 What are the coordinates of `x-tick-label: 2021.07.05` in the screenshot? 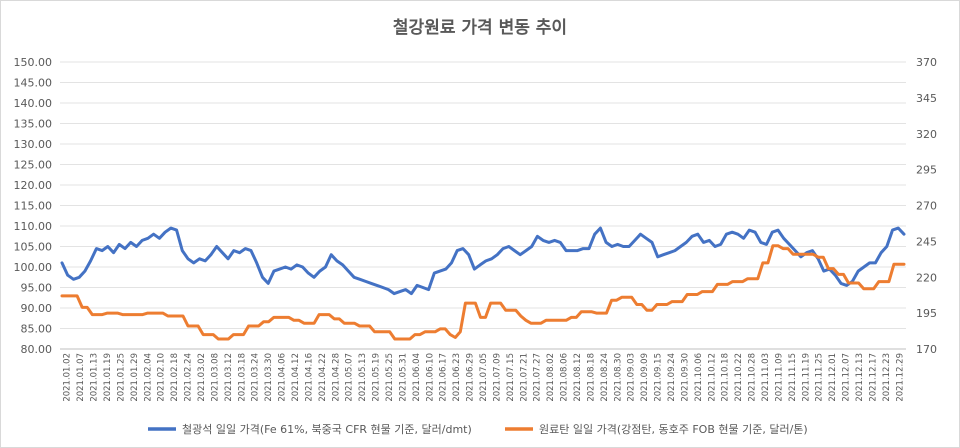 It's located at (484, 377).